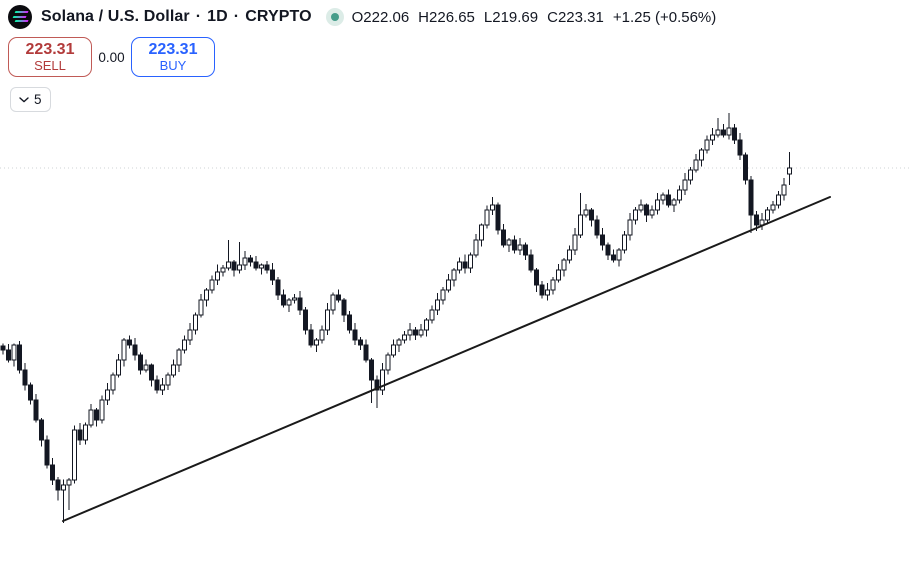  What do you see at coordinates (30, 99) in the screenshot?
I see `dropdown-5-button: 5` at bounding box center [30, 99].